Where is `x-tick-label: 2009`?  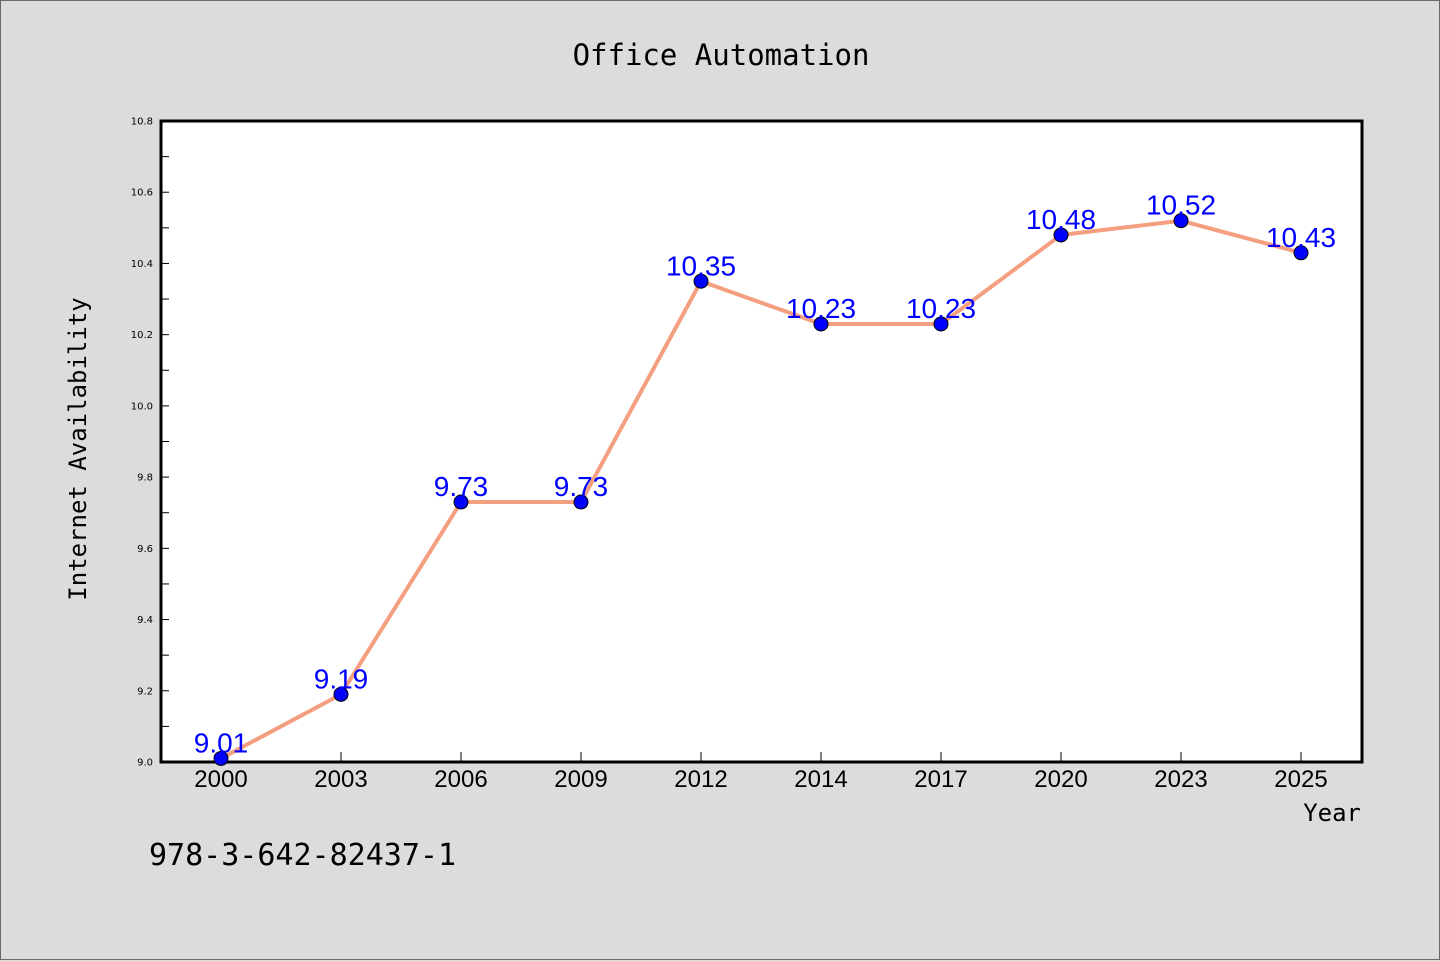
x-tick-label: 2009 is located at coordinates (580, 779).